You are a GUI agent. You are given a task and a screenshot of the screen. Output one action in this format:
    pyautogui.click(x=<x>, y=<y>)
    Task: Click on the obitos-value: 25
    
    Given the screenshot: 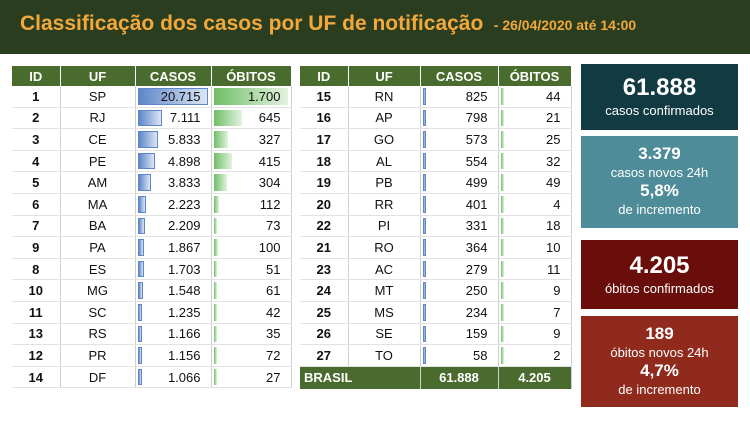 What is the action you would take?
    pyautogui.click(x=553, y=139)
    